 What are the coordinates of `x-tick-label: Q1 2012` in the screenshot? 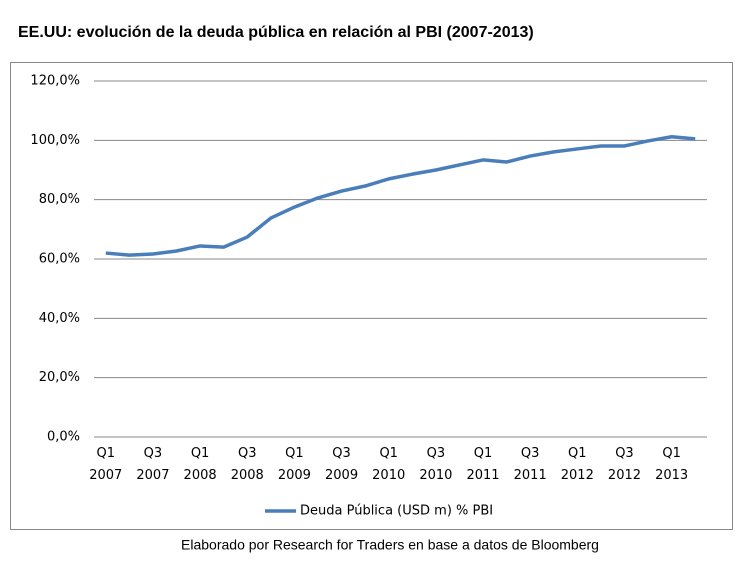 It's located at (577, 464).